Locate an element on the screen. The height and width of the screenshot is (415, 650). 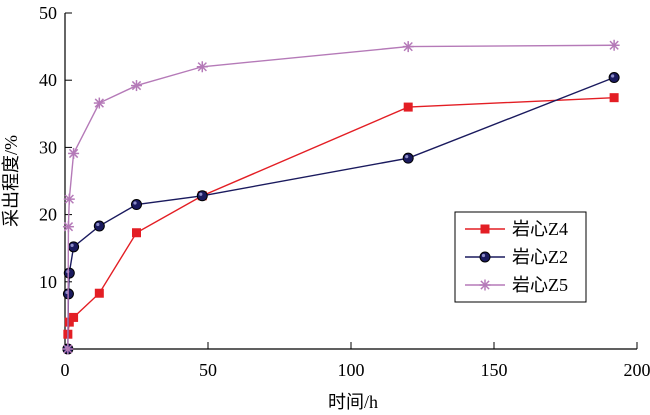
legend-label: 岩心Z2 is located at coordinates (540, 257).